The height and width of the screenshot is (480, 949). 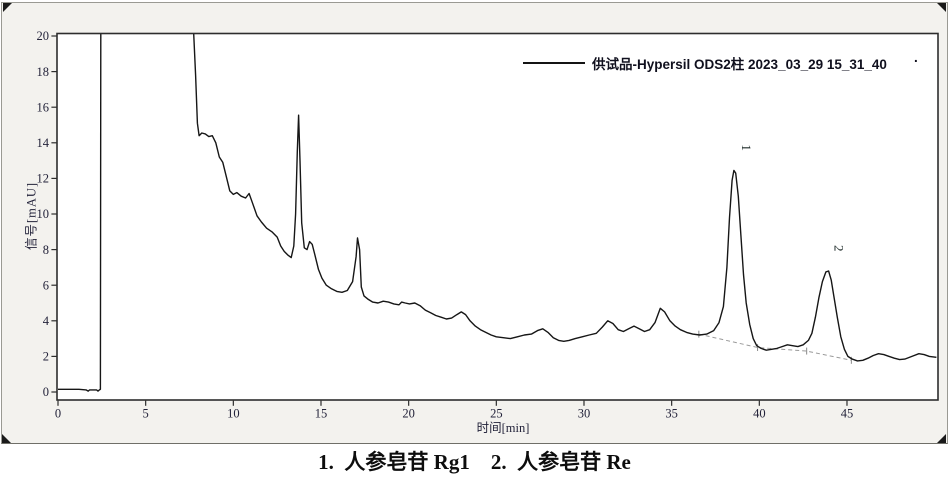 What do you see at coordinates (941, 7) in the screenshot?
I see `resize-handle-top-right` at bounding box center [941, 7].